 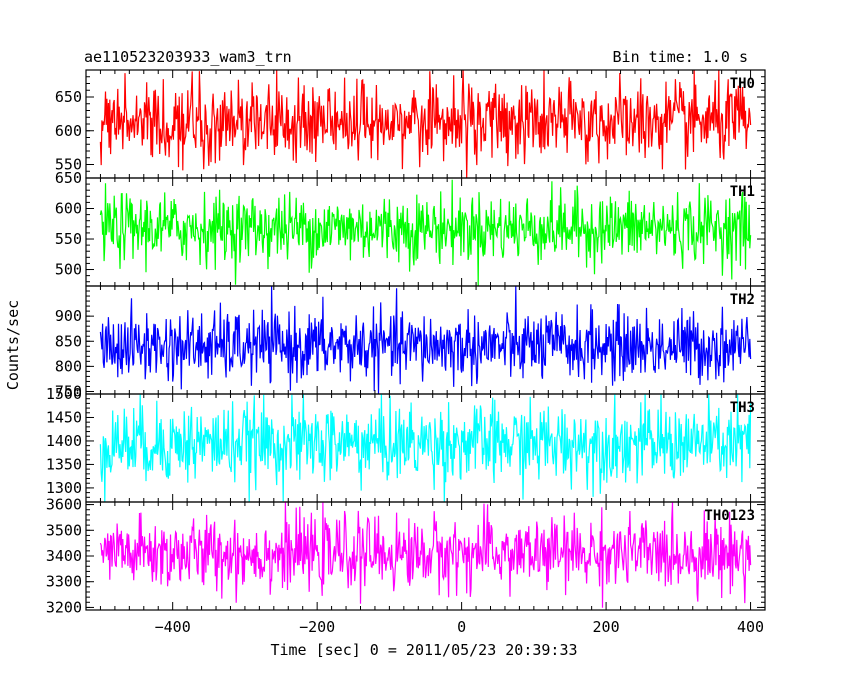 What do you see at coordinates (461, 627) in the screenshot?
I see `x-tick-label: 0` at bounding box center [461, 627].